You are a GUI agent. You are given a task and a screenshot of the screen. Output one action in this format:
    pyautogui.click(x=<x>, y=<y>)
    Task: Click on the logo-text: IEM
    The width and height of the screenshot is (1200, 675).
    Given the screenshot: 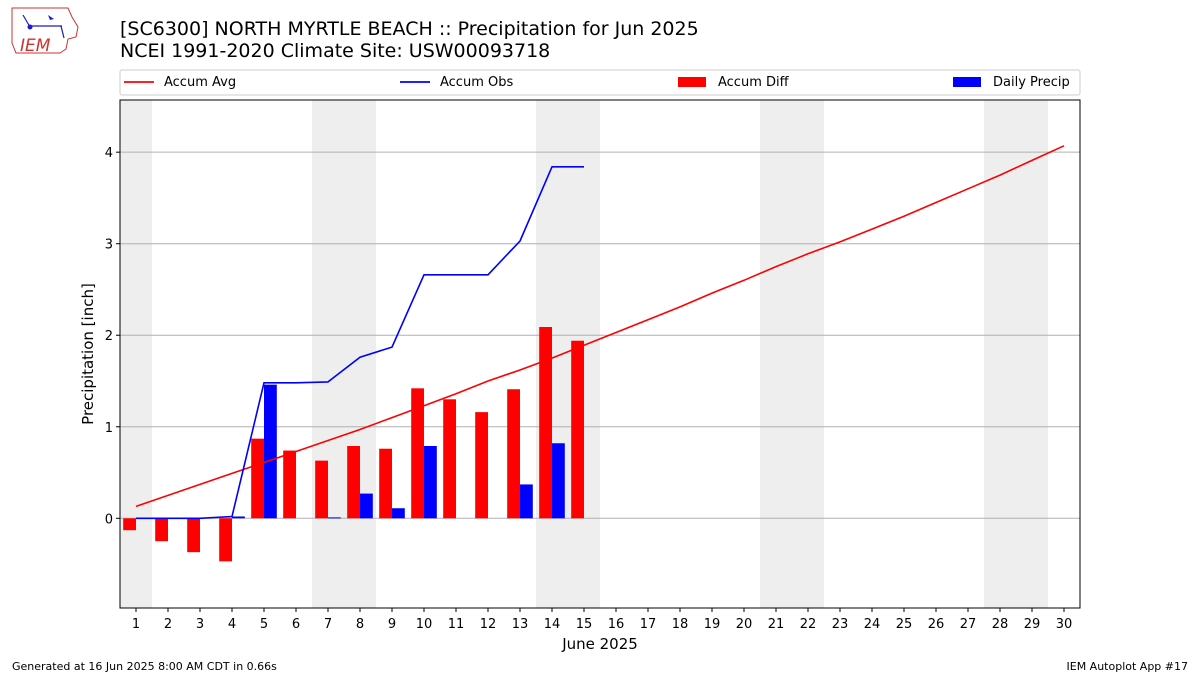 What is the action you would take?
    pyautogui.click(x=35, y=46)
    